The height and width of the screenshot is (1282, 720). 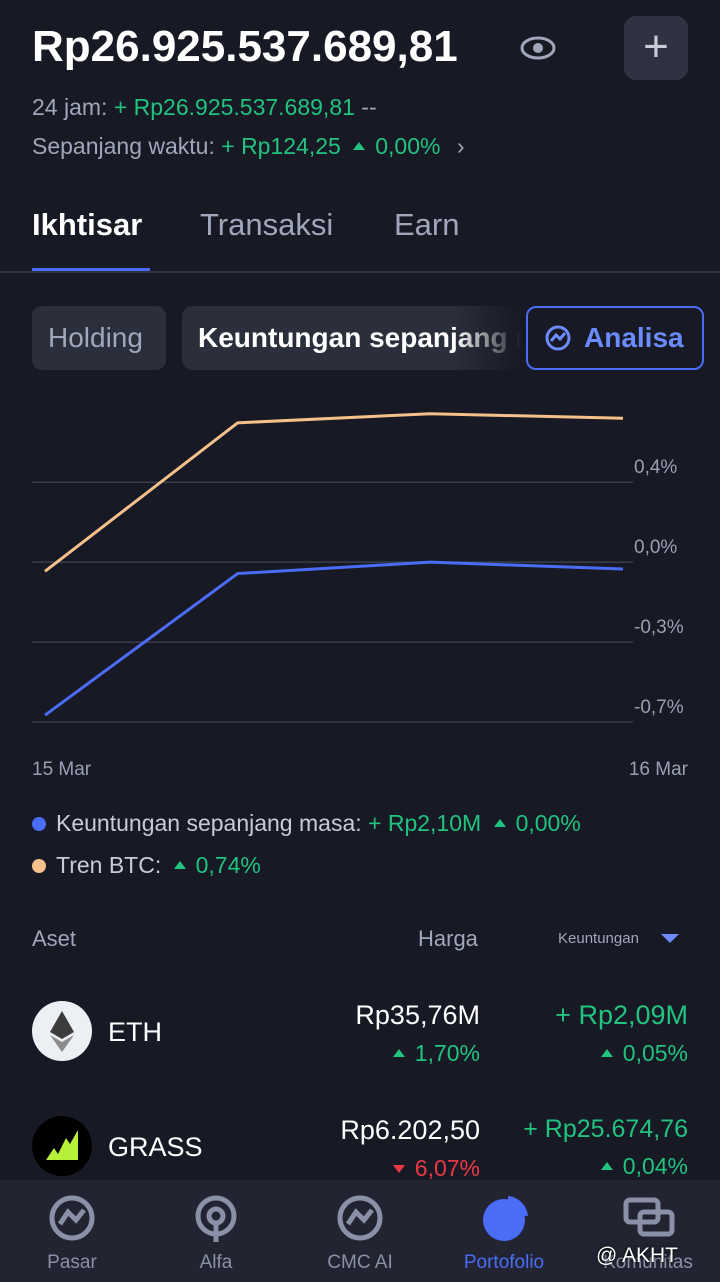 I want to click on value: + Rp2,10M, so click(x=425, y=823).